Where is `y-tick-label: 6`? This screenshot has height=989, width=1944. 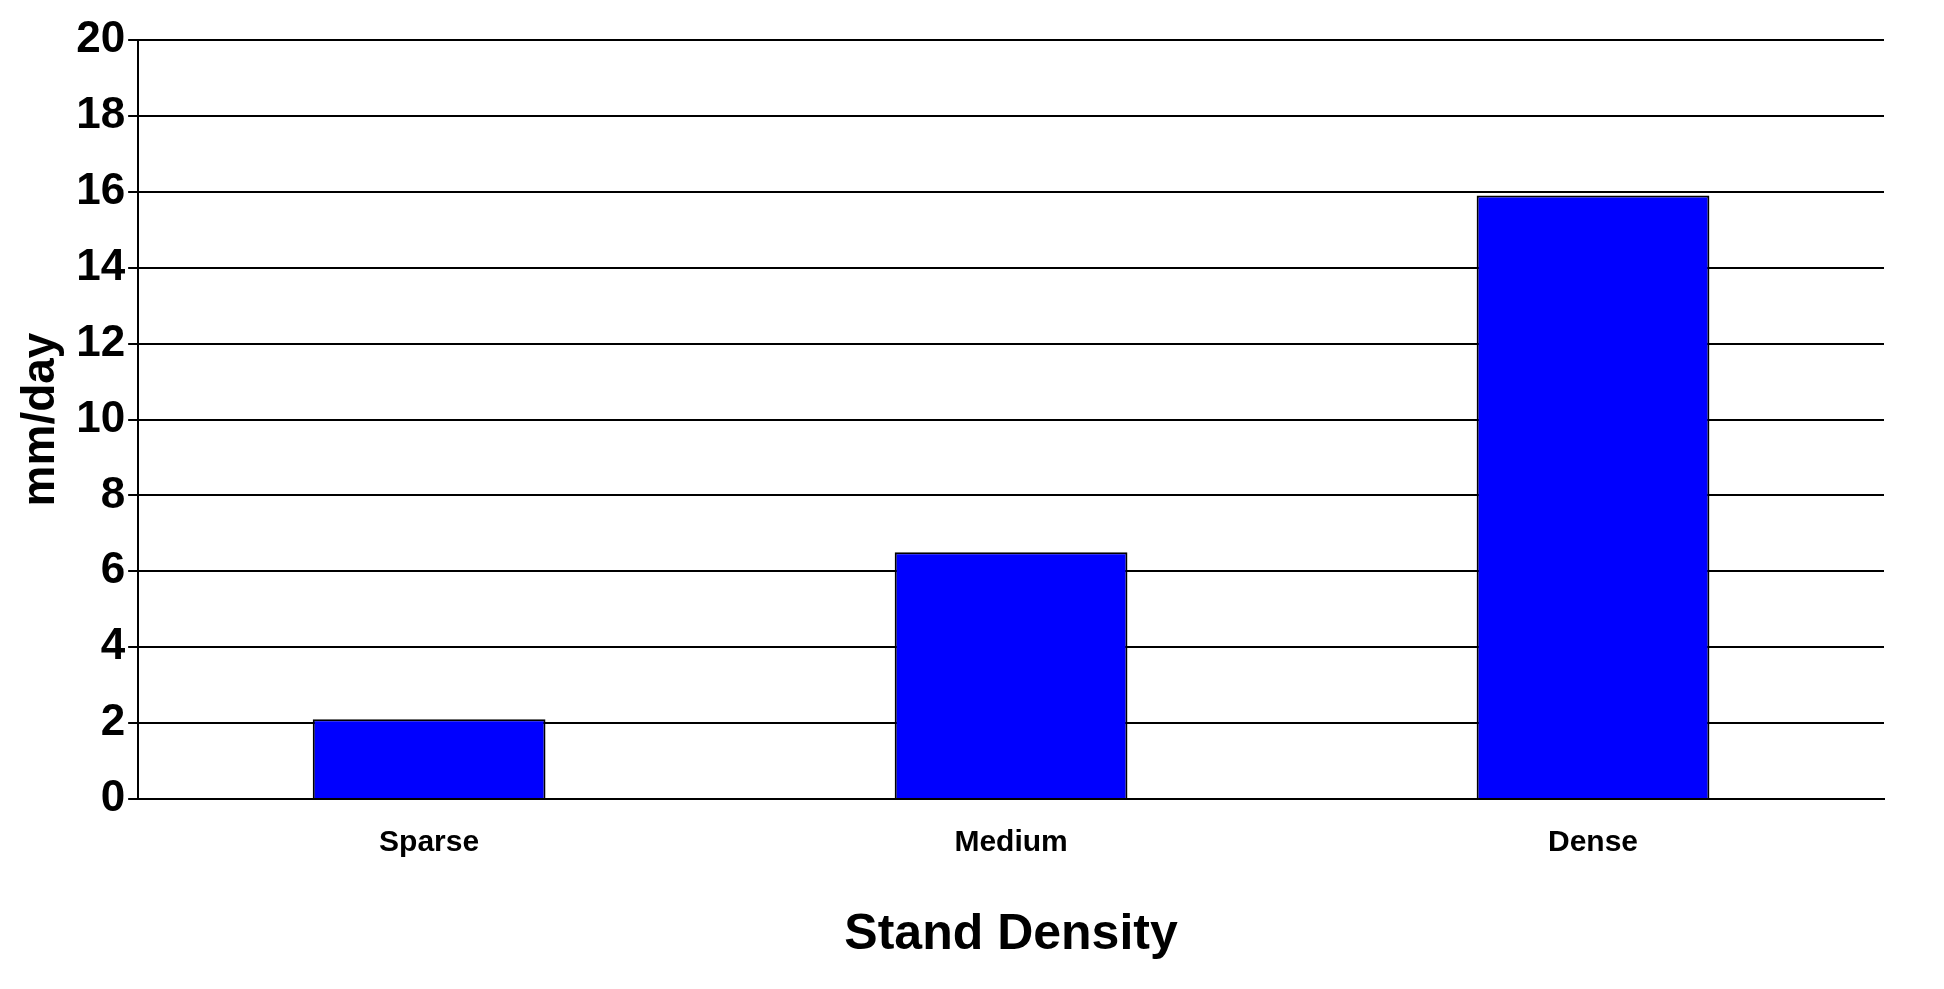
y-tick-label: 6 is located at coordinates (113, 568).